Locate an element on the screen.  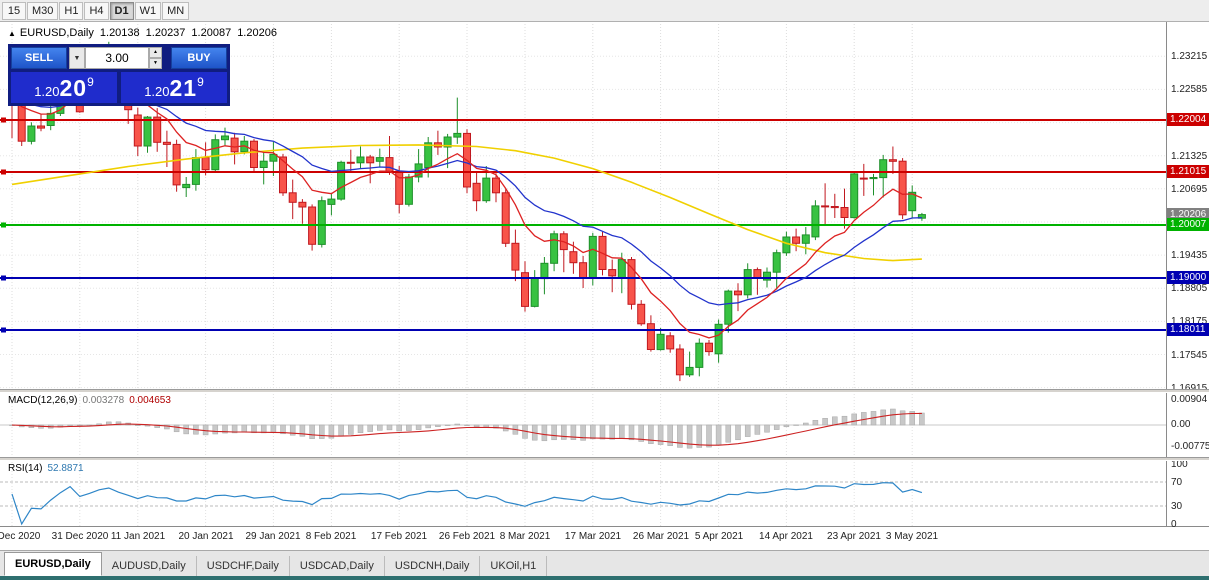
tab-eurusd-daily: EURUSD,Daily is located at coordinates (53, 564).